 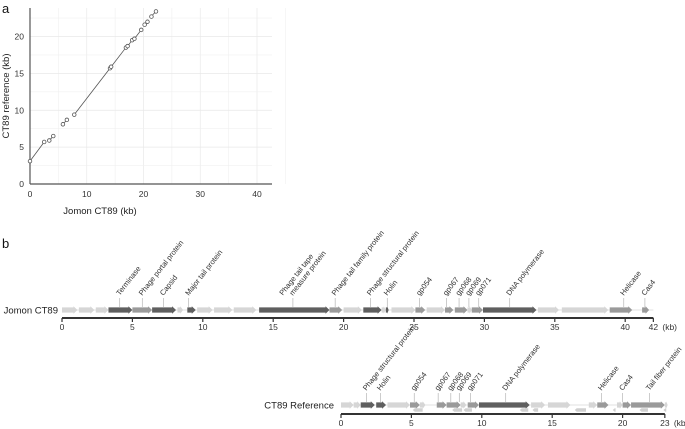 I want to click on gene-label: gp054, so click(x=419, y=381).